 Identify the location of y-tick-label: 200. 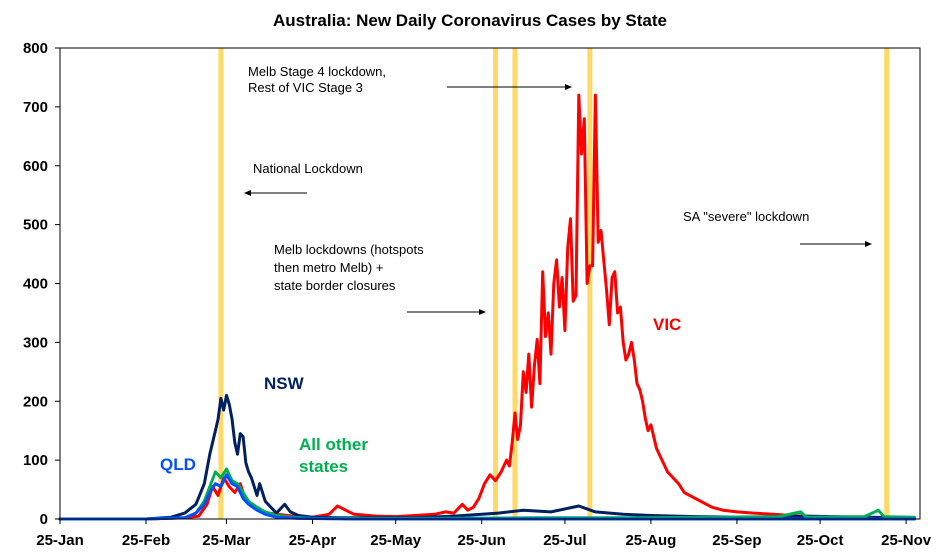
(35, 401).